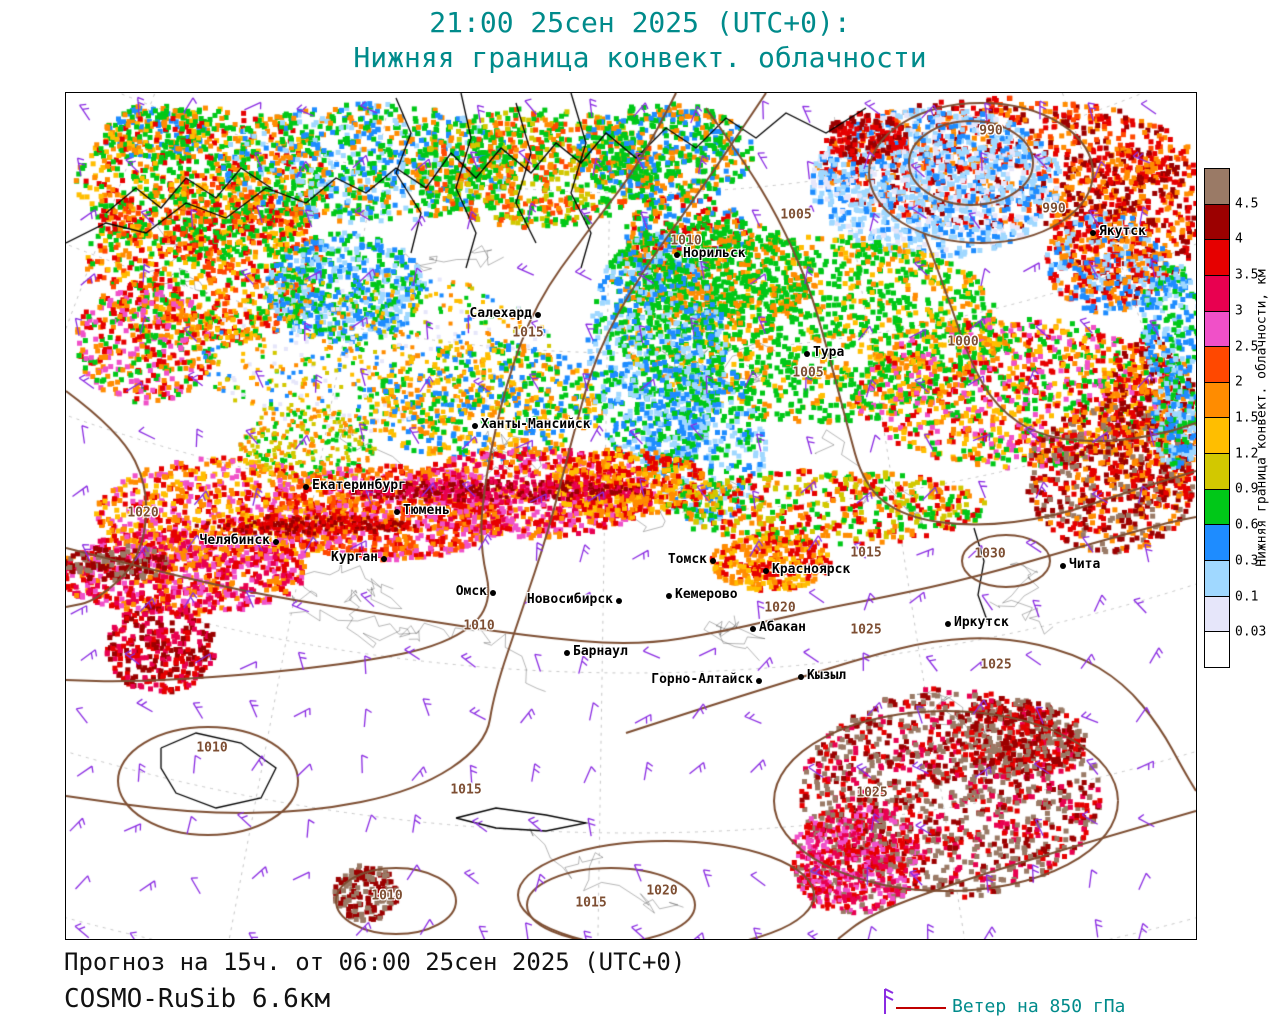  What do you see at coordinates (600, 651) in the screenshot?
I see `city-label: Барнаул` at bounding box center [600, 651].